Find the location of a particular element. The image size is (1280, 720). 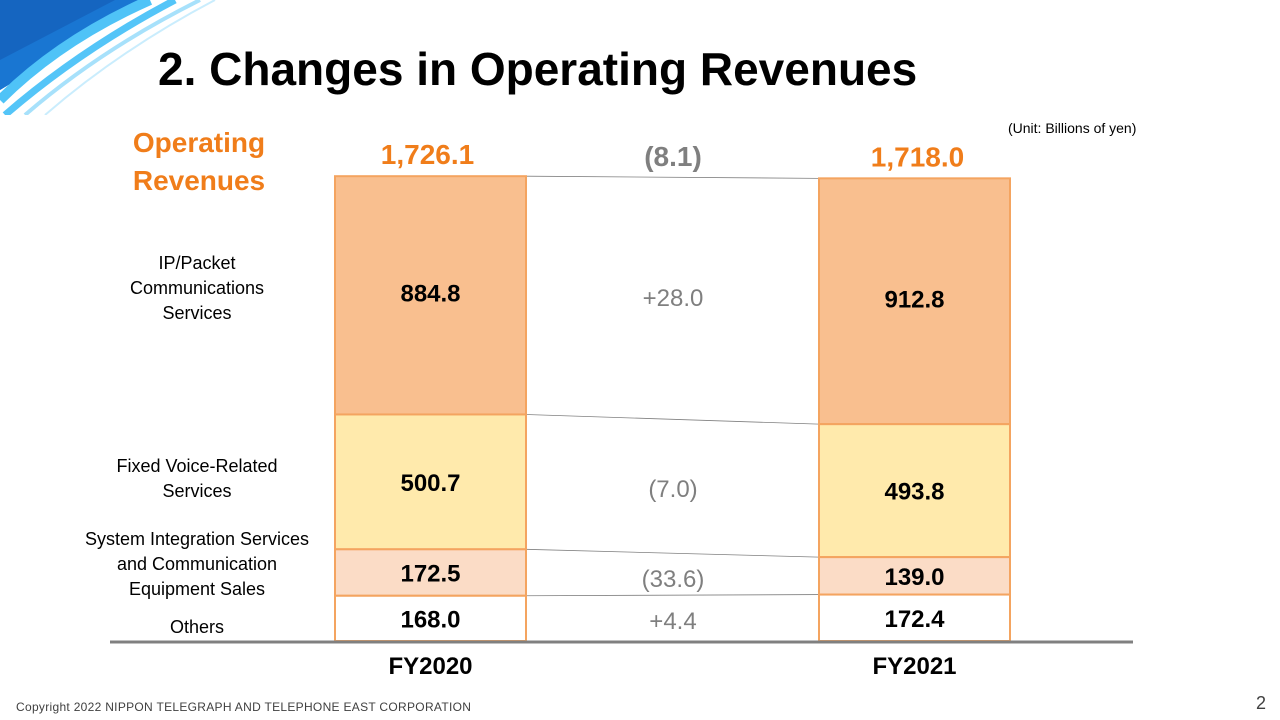

total-label: 1,726.1 is located at coordinates (427, 154).